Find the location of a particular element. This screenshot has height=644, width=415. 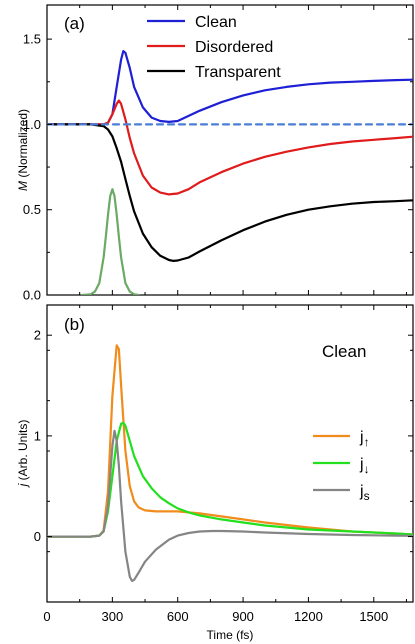

panel-b-legend: j↑ j↓ js is located at coordinates (341, 466).